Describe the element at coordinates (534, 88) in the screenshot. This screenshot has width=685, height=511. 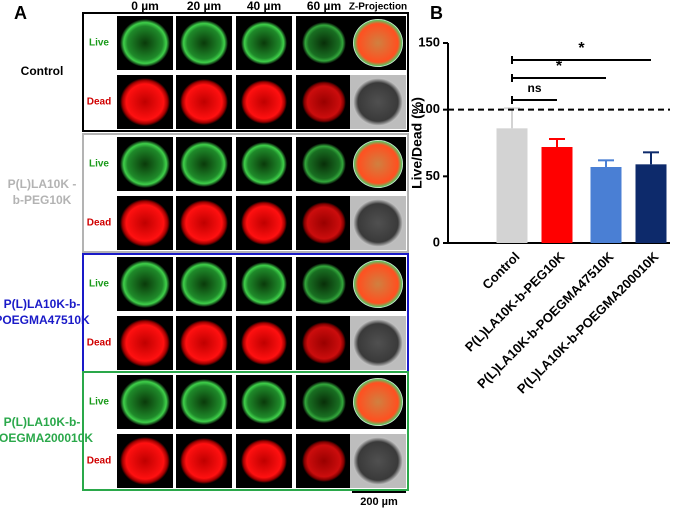
I see `significance-label: ns` at that location.